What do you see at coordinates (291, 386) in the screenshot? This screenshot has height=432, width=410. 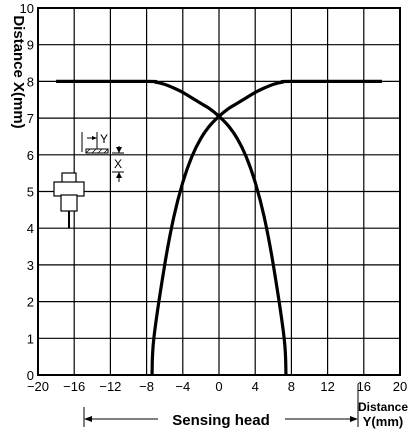 I see `x-tick-label: 8` at bounding box center [291, 386].